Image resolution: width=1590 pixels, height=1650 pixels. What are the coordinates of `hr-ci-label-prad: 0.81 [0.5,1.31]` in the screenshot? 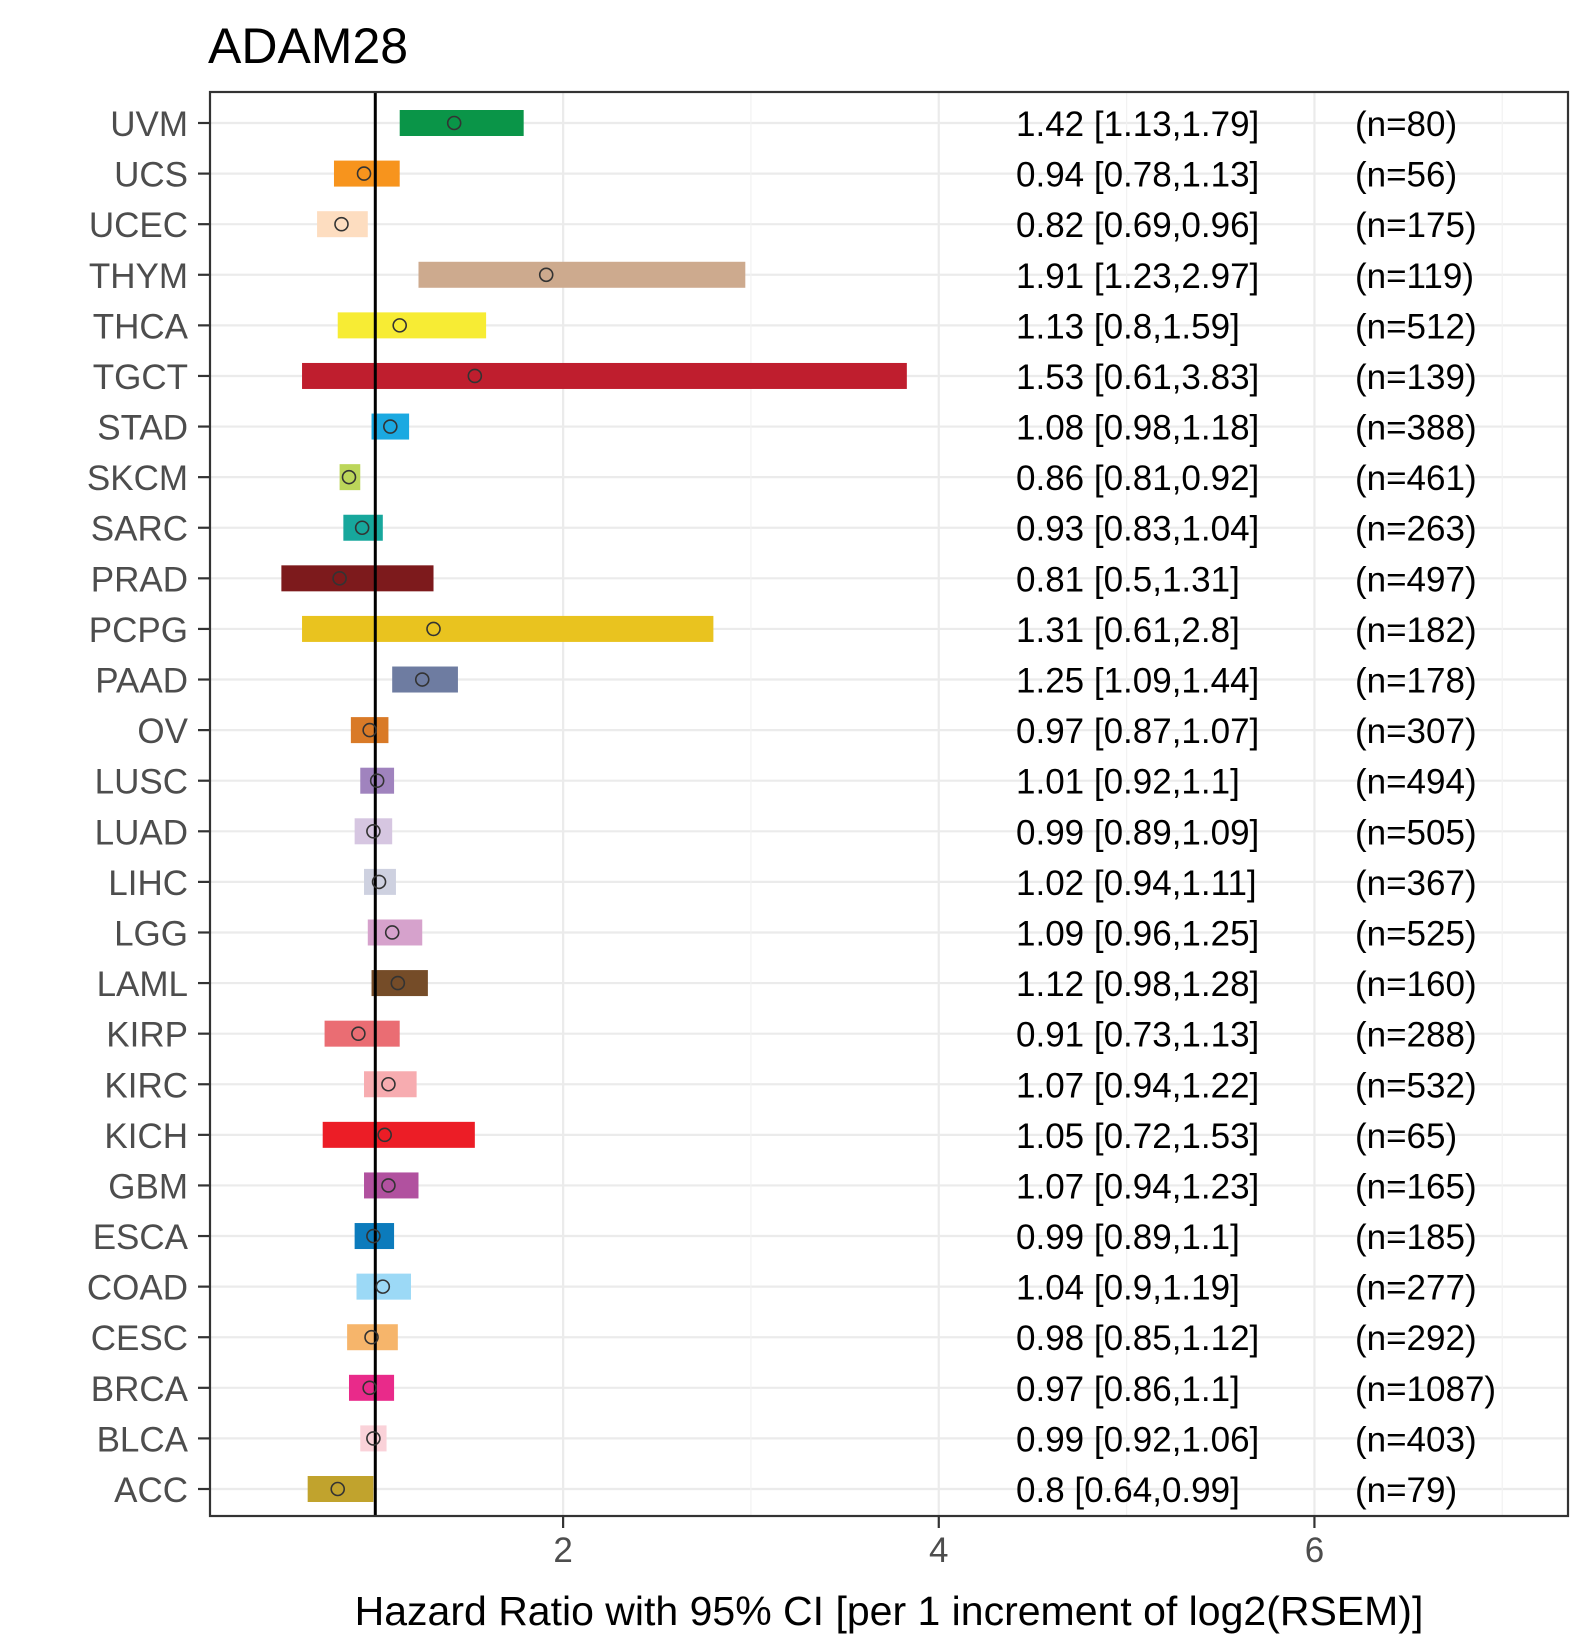 It's located at (1128, 579).